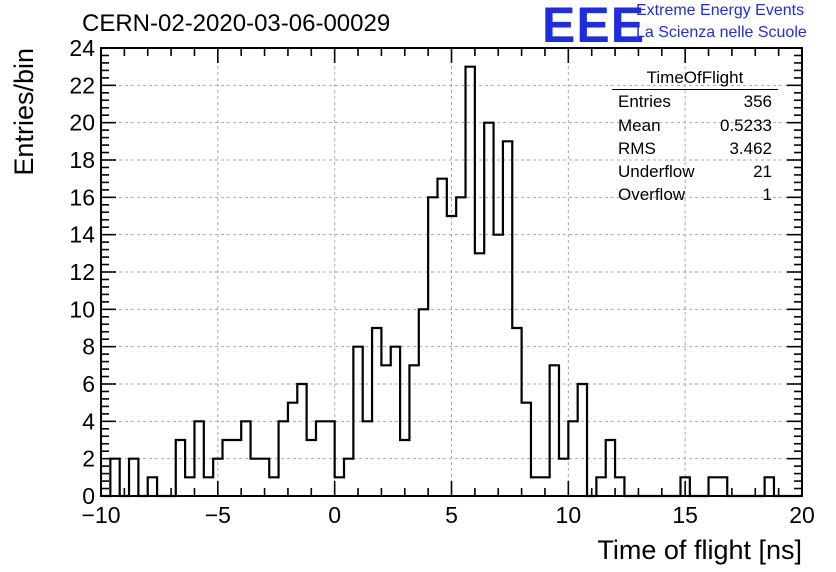  Describe the element at coordinates (767, 194) in the screenshot. I see `stat-value: 1` at that location.